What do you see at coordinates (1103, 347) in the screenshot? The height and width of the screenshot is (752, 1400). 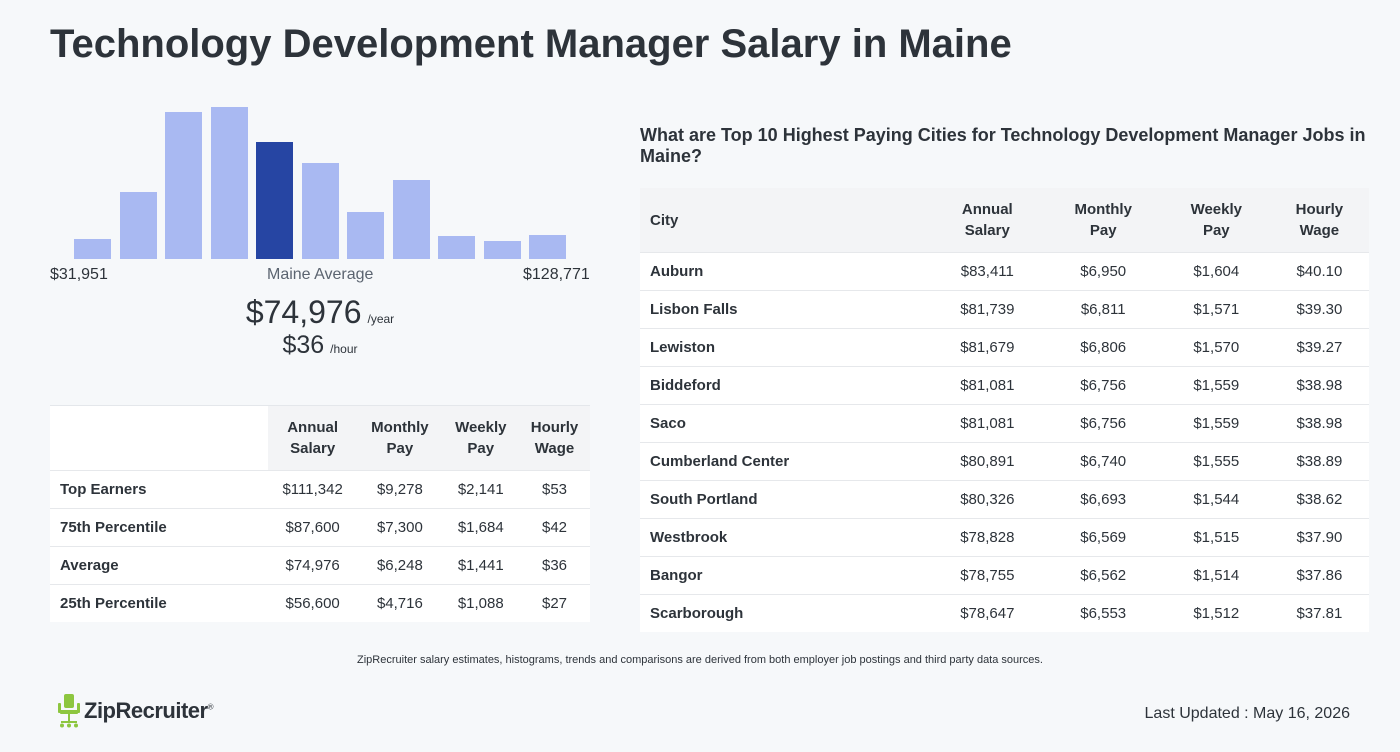 I see `monthly-pay-cell: $6,806` at bounding box center [1103, 347].